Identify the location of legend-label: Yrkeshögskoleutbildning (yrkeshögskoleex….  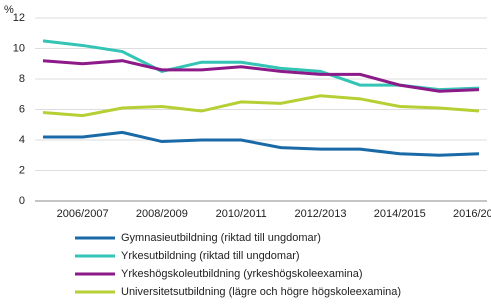
(242, 274).